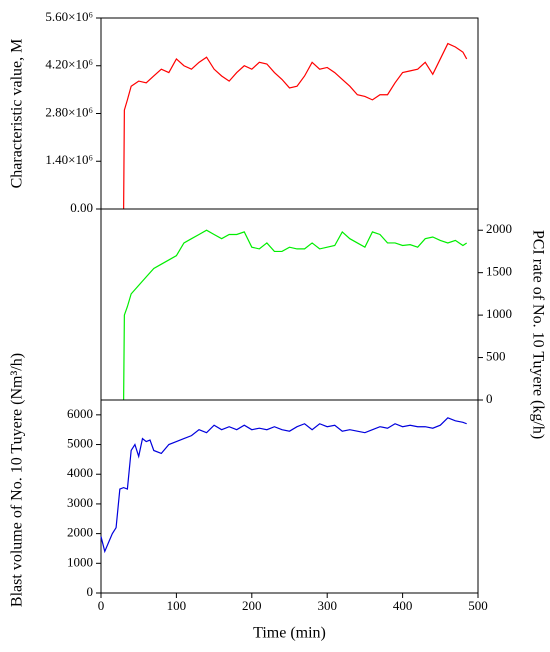 Image resolution: width=550 pixels, height=652 pixels. Describe the element at coordinates (403, 605) in the screenshot. I see `x-tick-label: 400` at that location.